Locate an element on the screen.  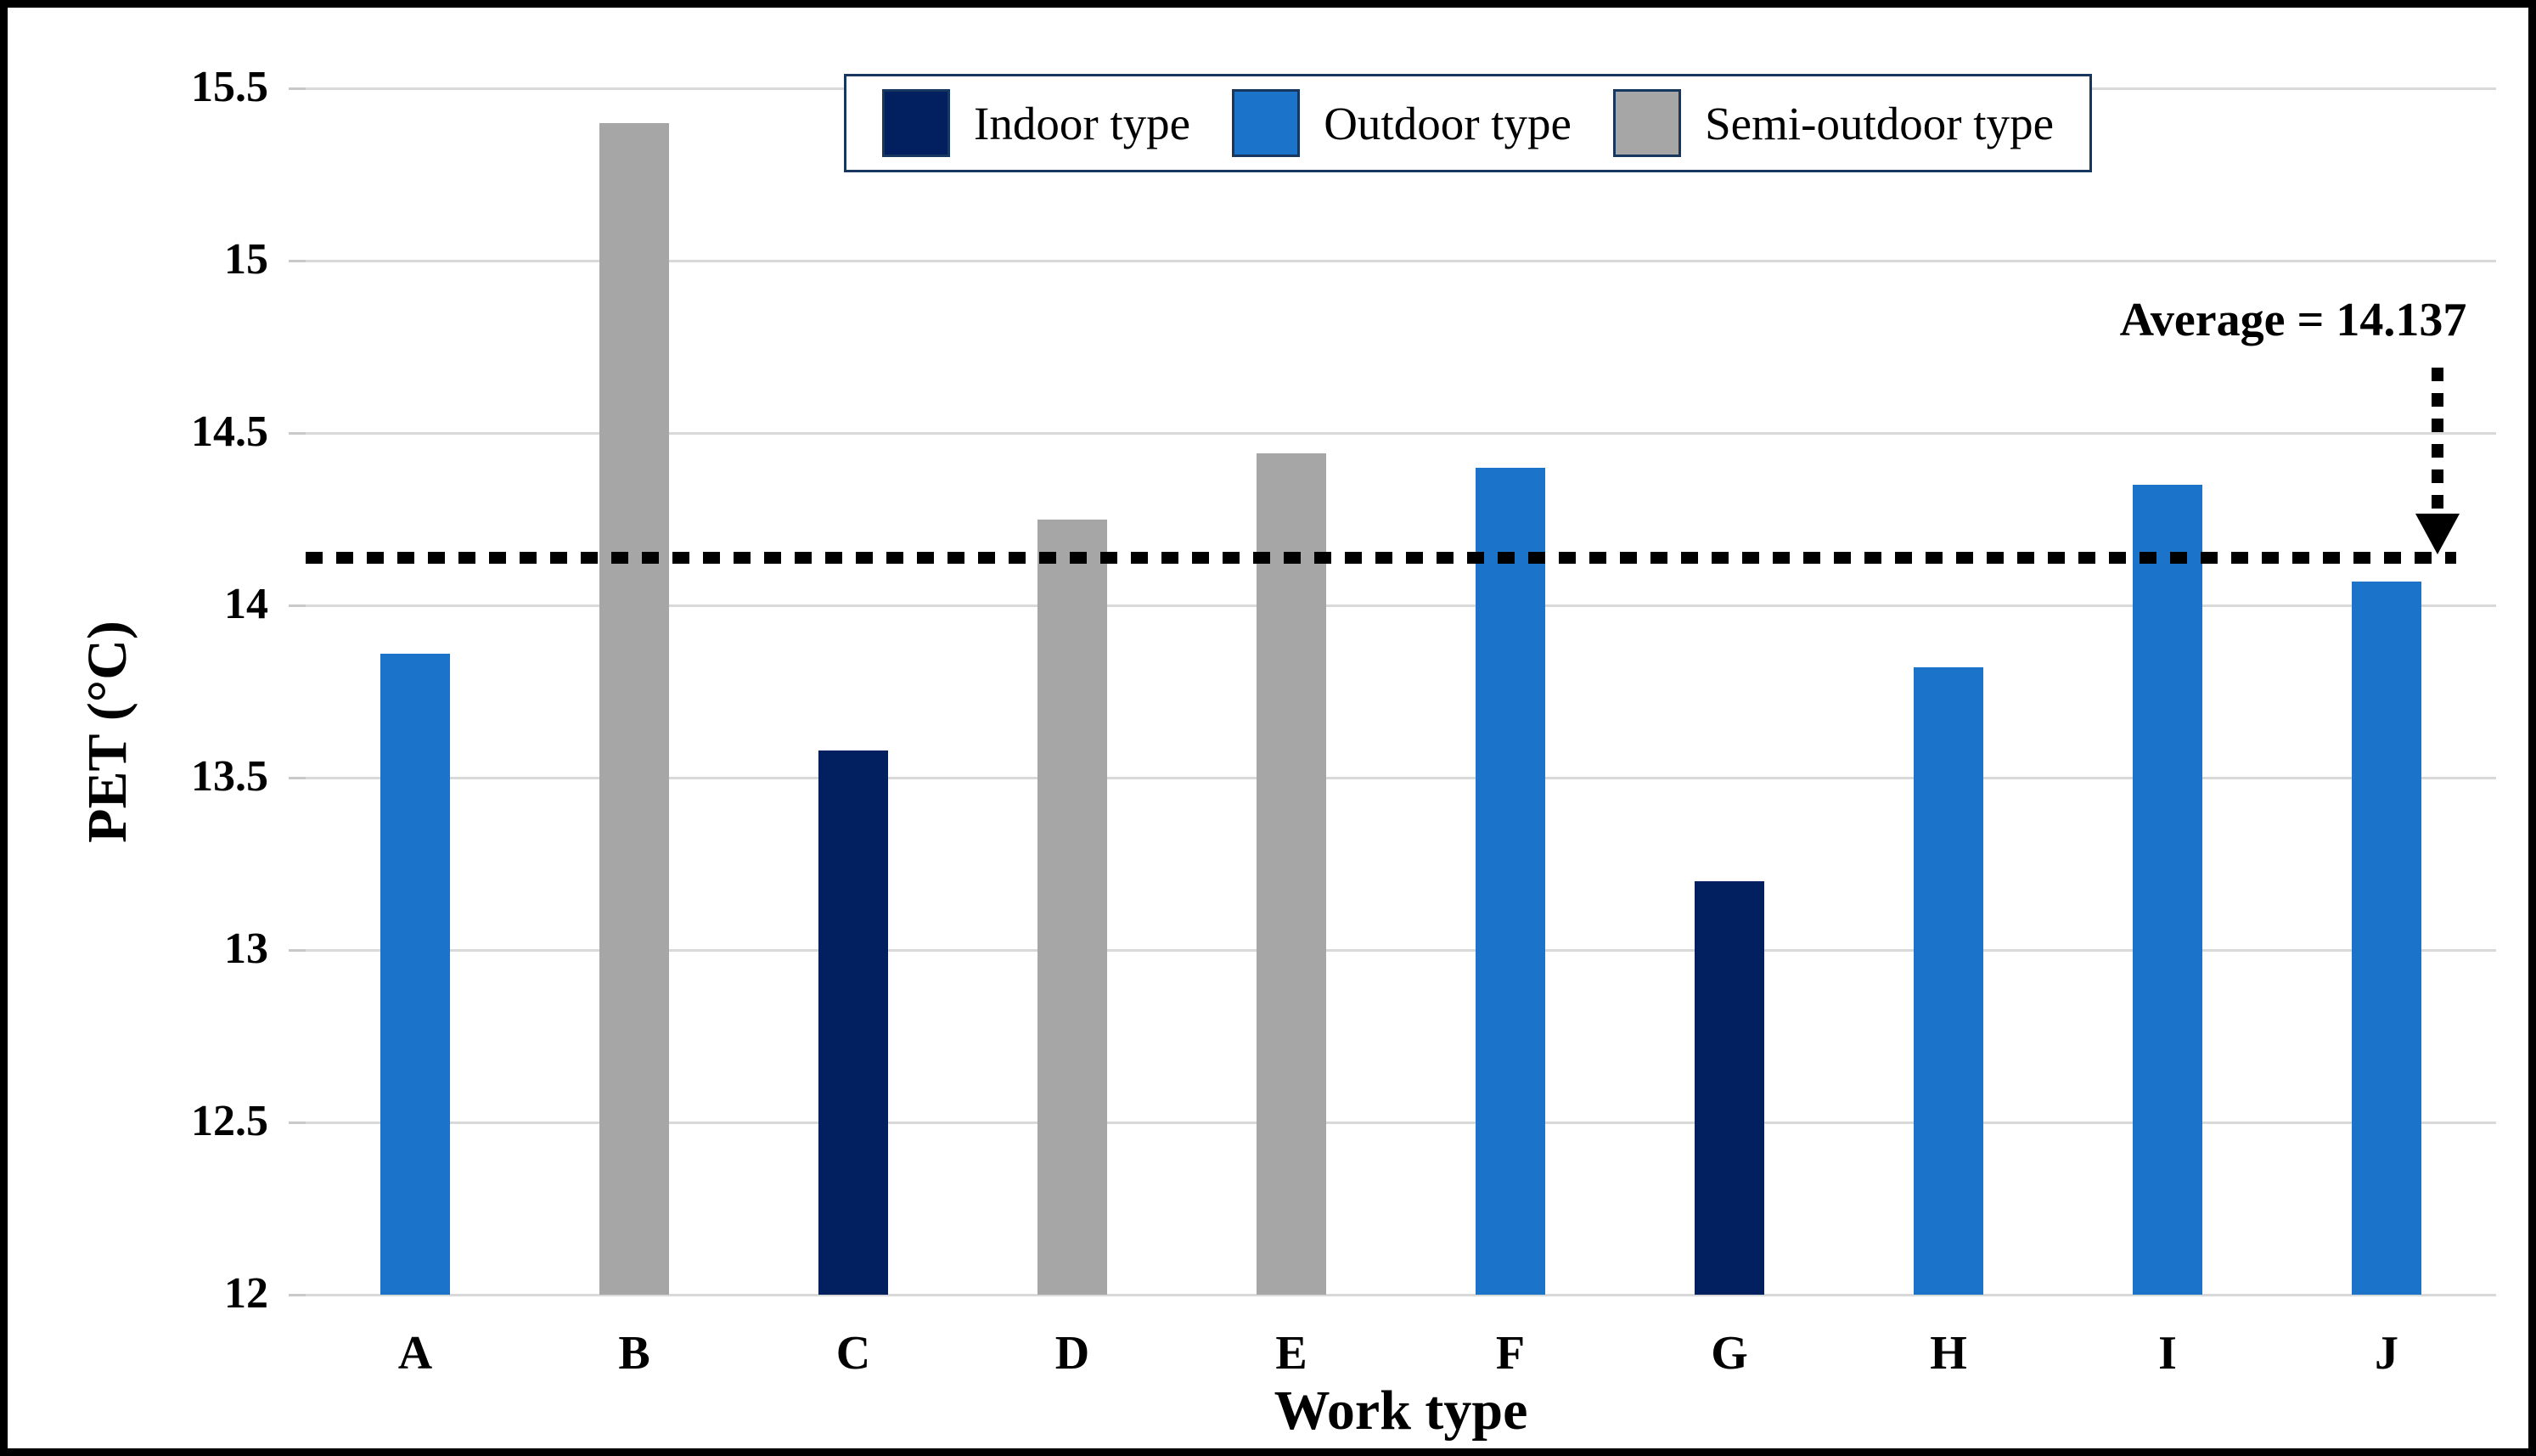
xtick-label-G: G is located at coordinates (1729, 1353).